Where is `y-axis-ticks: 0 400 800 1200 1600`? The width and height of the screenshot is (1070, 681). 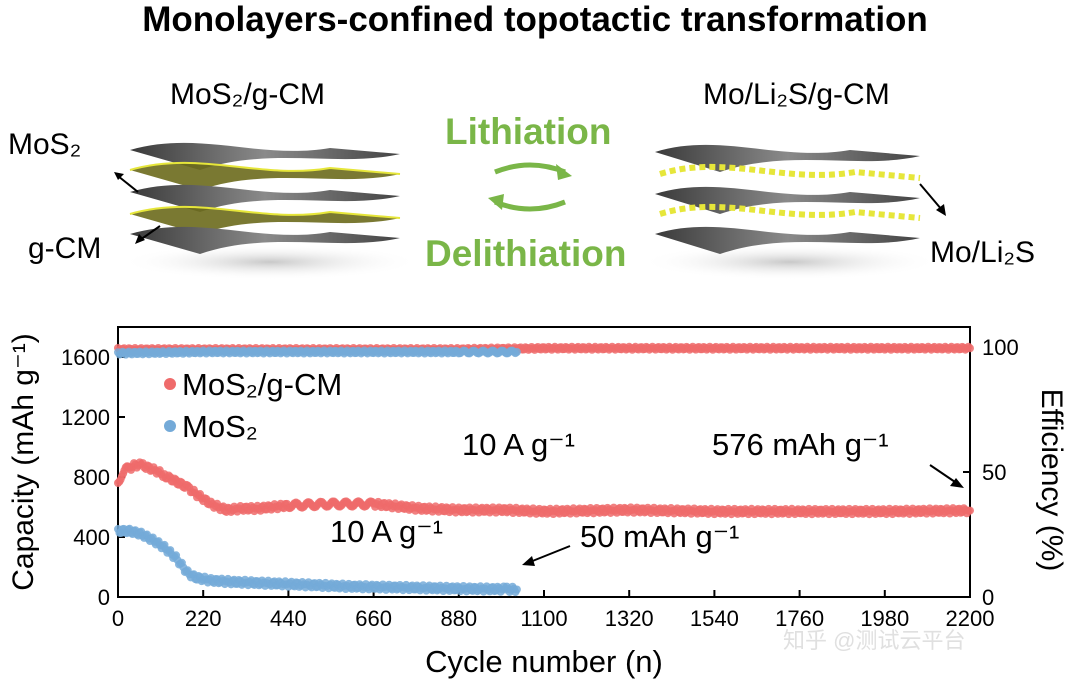 y-axis-ticks: 0 400 800 1200 1600 is located at coordinates (93, 477).